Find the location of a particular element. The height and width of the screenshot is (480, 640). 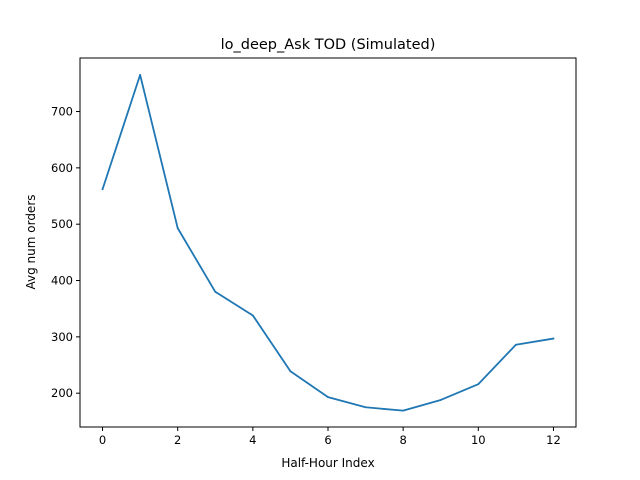

x-tick-label: 8 is located at coordinates (402, 440).